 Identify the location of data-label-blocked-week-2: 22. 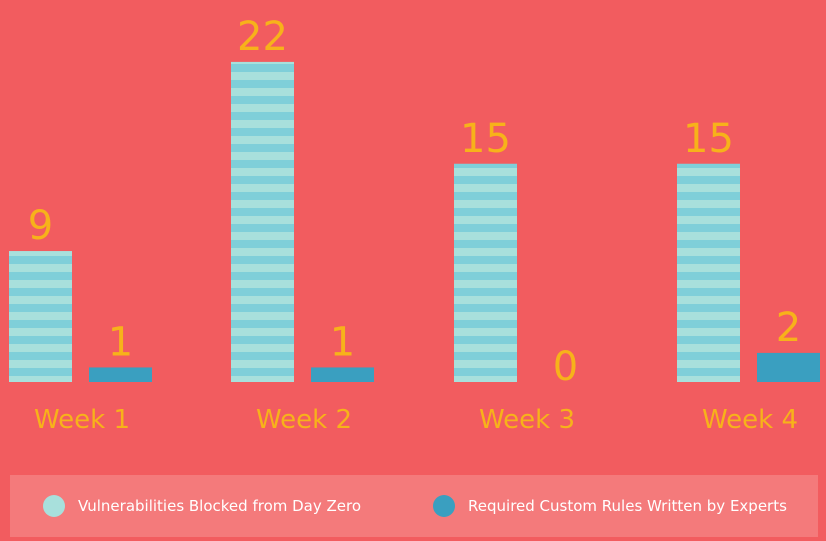
(262, 37).